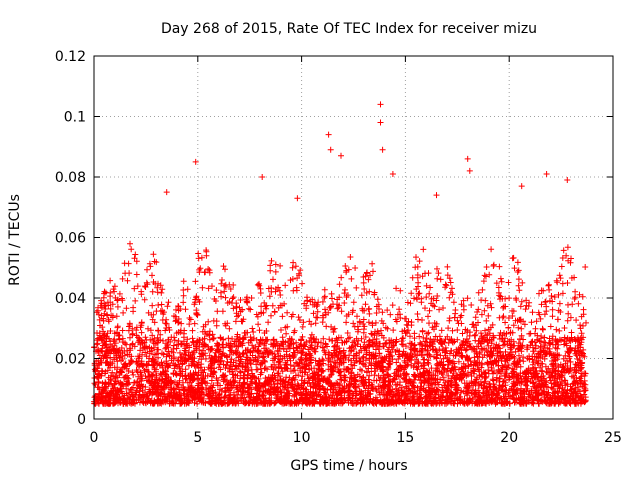 This screenshot has height=480, width=640. What do you see at coordinates (81, 420) in the screenshot?
I see `y-tick-label: 0` at bounding box center [81, 420].